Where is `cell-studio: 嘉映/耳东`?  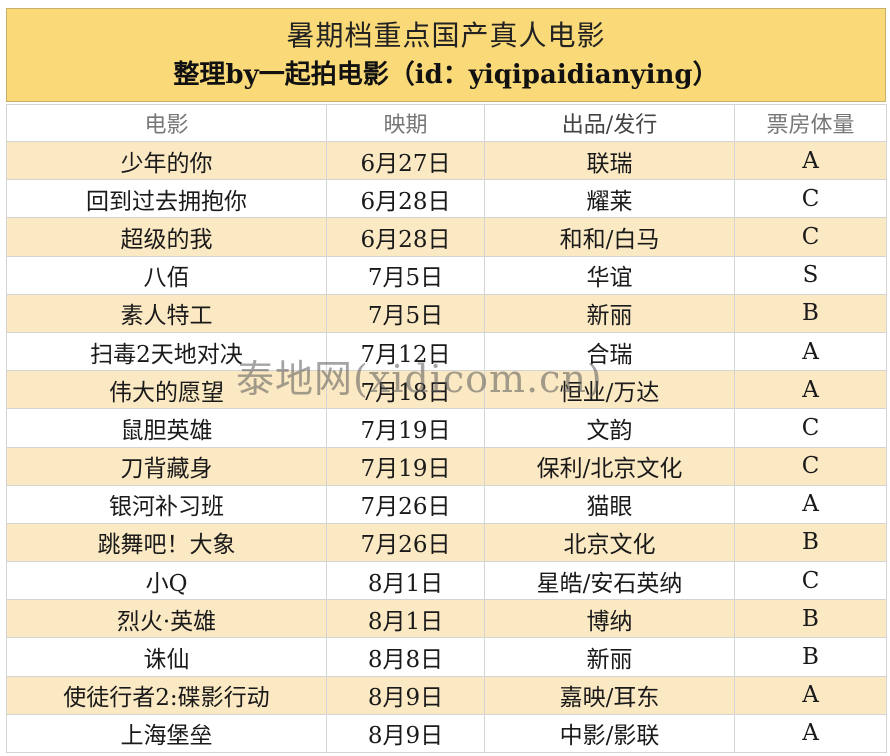
cell-studio: 嘉映/耳东 is located at coordinates (609, 695).